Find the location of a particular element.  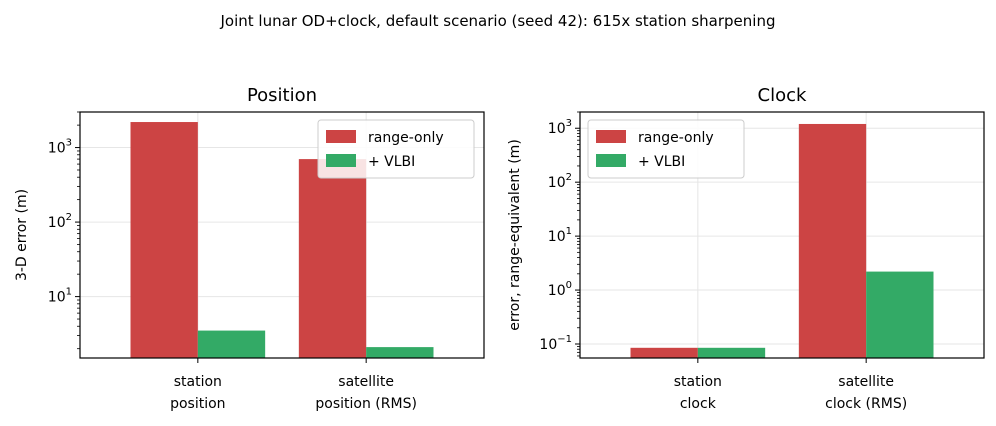

panel-title: Clock is located at coordinates (782, 95).